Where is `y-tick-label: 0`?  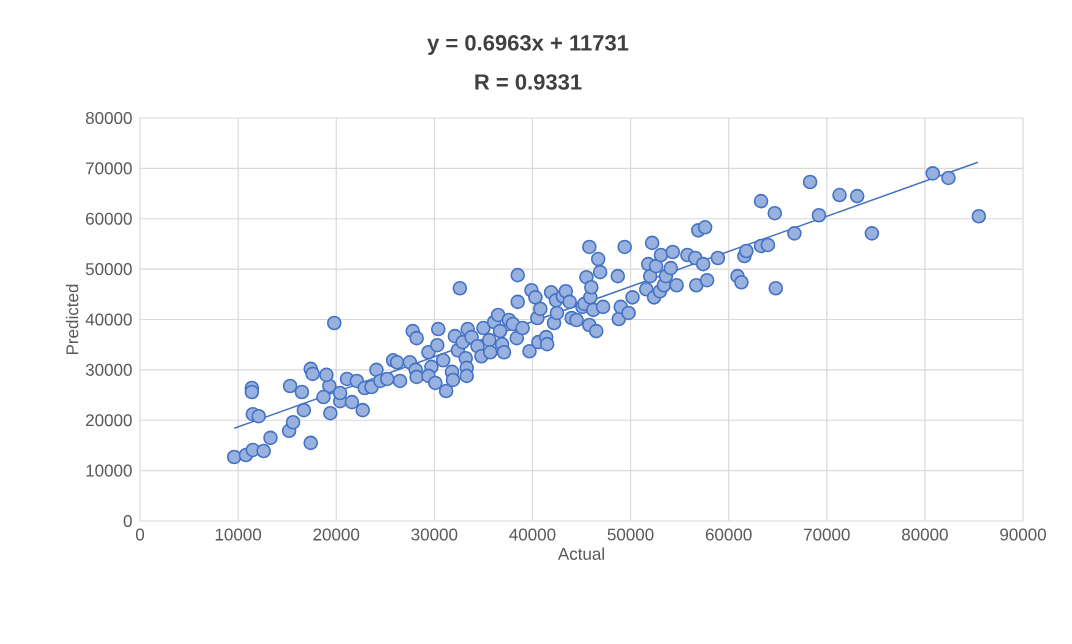
y-tick-label: 0 is located at coordinates (127, 521).